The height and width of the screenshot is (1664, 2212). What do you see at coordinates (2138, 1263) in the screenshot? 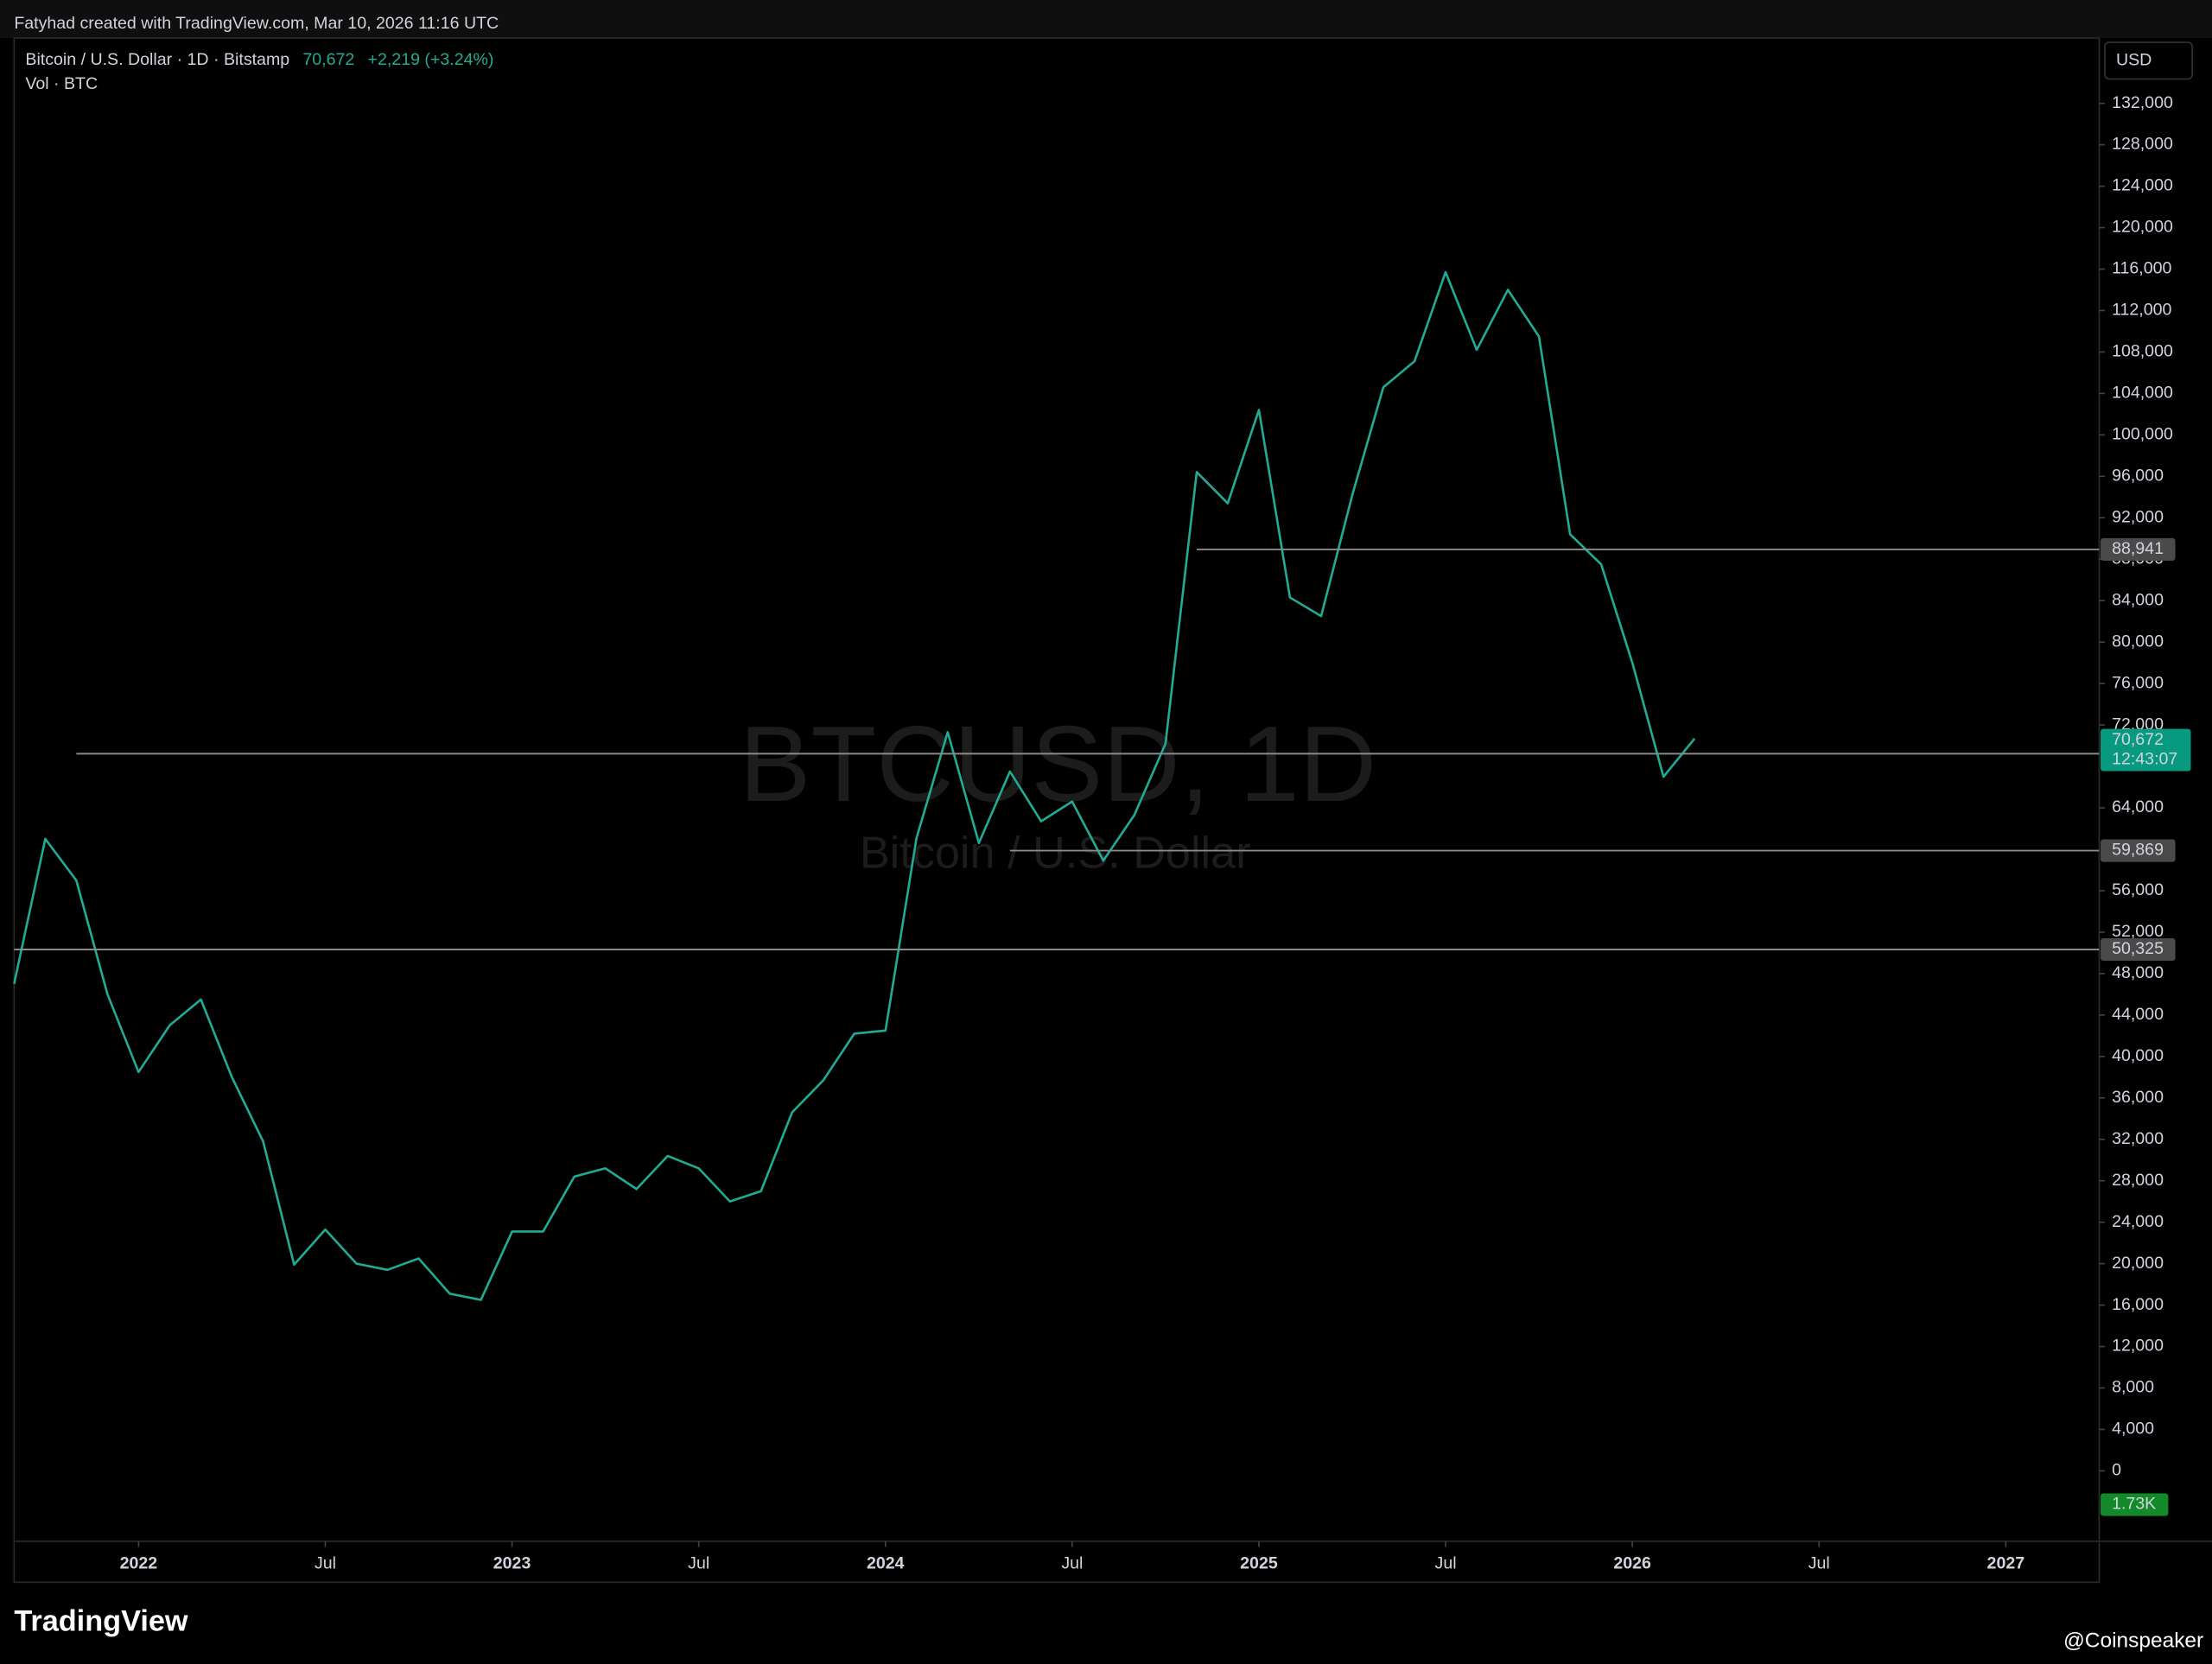
I see `y-tick-label: 20,000` at bounding box center [2138, 1263].